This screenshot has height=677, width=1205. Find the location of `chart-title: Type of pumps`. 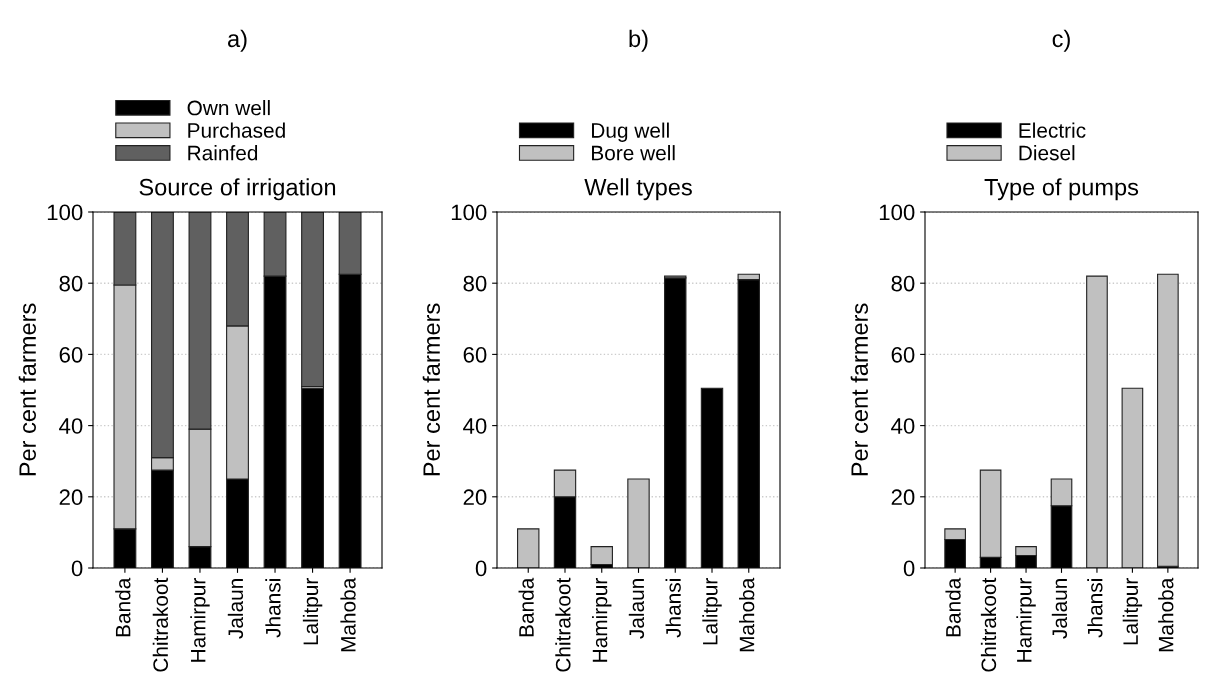

chart-title: Type of pumps is located at coordinates (1061, 189).